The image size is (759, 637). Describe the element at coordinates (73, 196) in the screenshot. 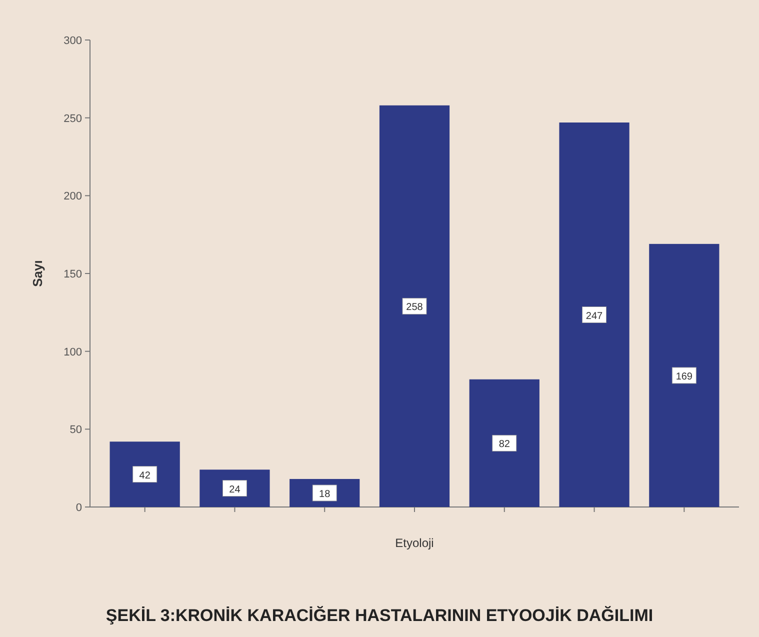

I see `y-tick-label: 200` at that location.